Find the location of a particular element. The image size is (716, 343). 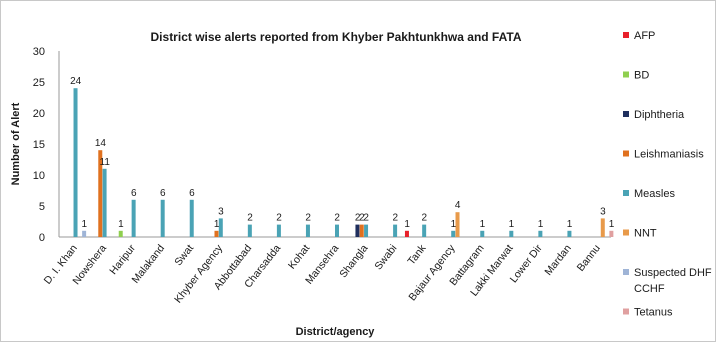

legend-label-diphtheria: Diphtheria is located at coordinates (659, 115).